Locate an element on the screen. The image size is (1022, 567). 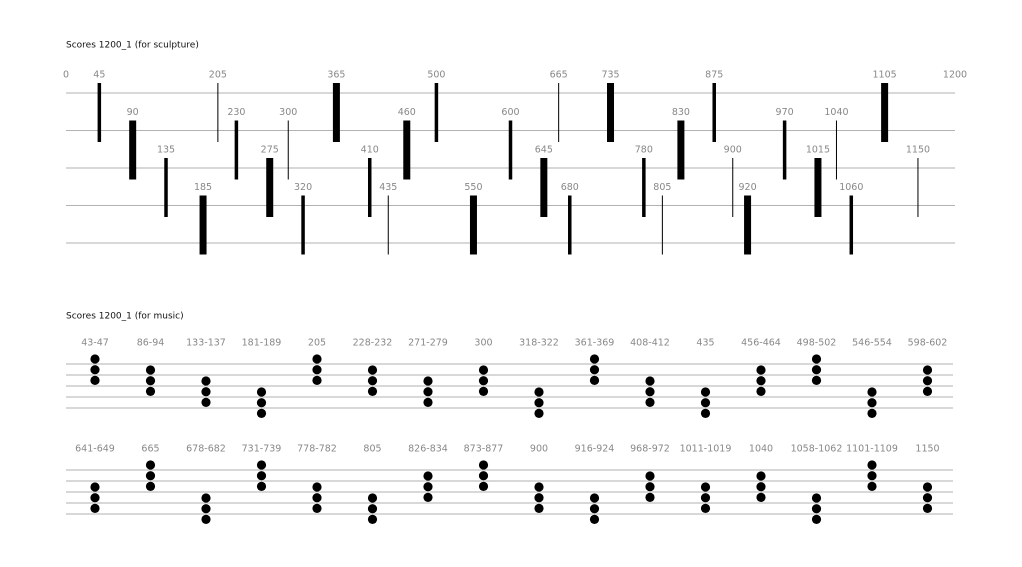
mark-label: 320 is located at coordinates (303, 187).